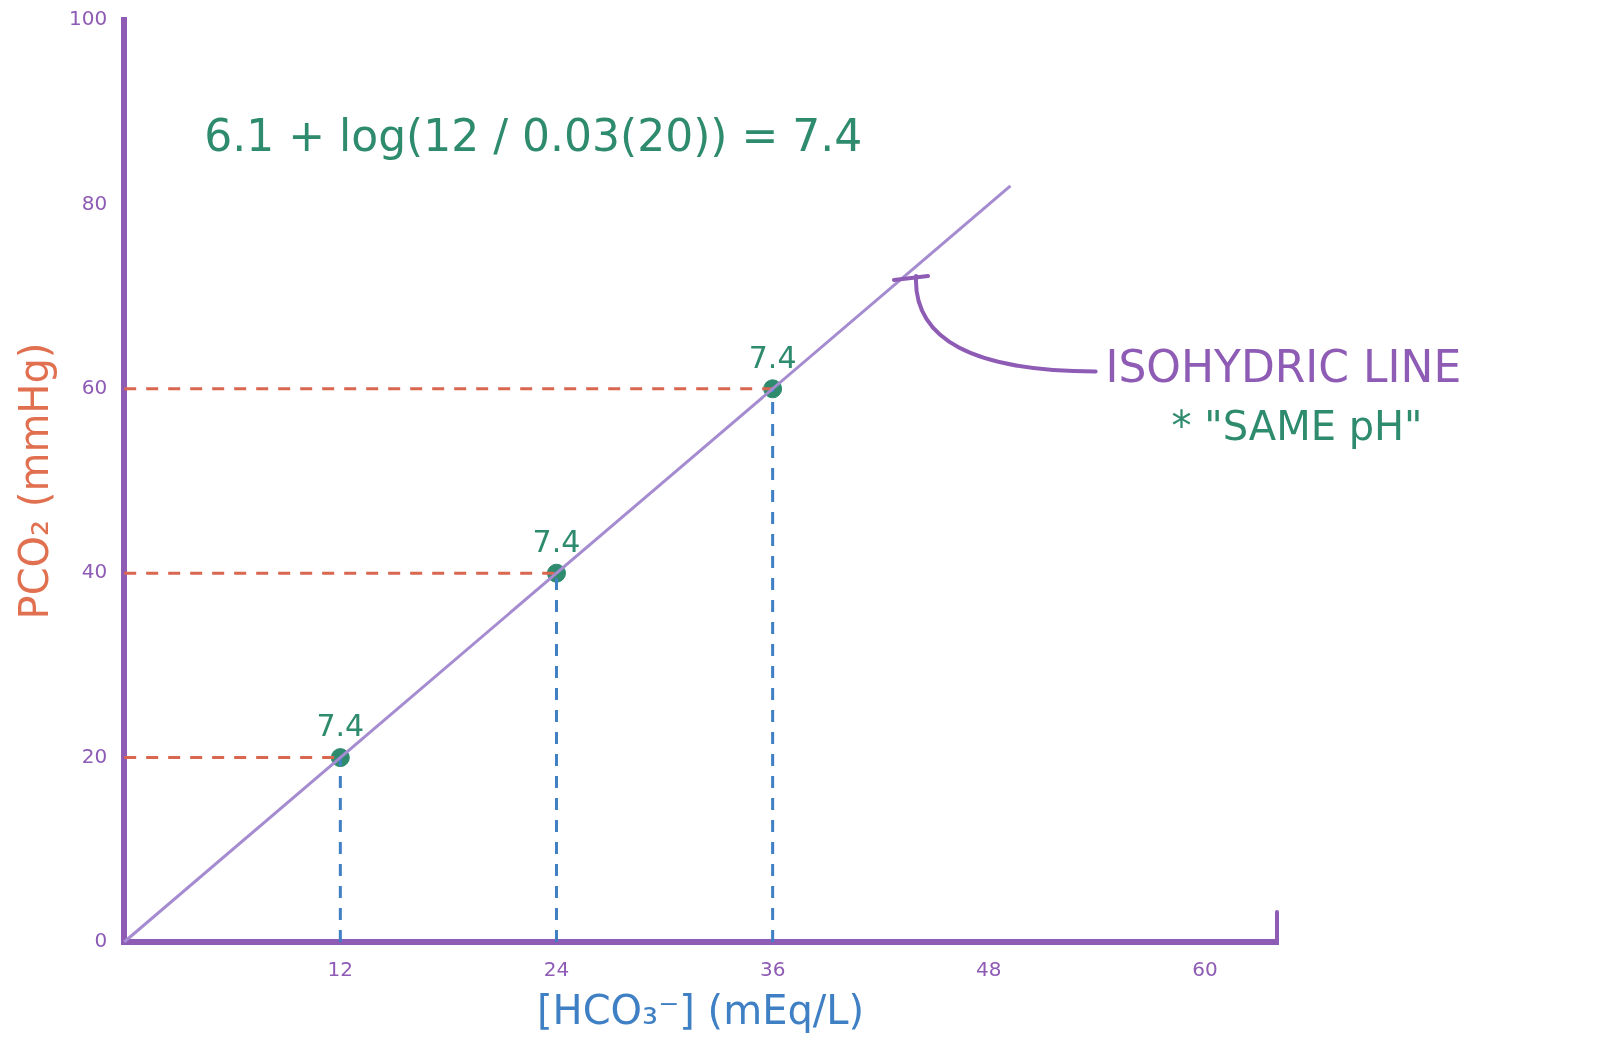 This screenshot has height=1062, width=1607. I want to click on x-tick-label: 48, so click(989, 969).